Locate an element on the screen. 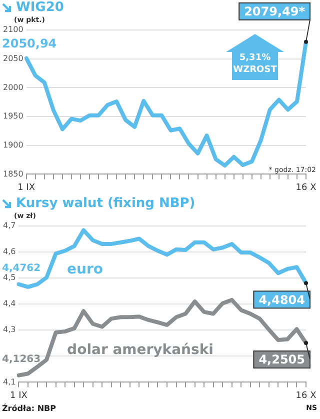 The height and width of the screenshot is (419, 320). y-tick-label: 4,7 is located at coordinates (9, 225).